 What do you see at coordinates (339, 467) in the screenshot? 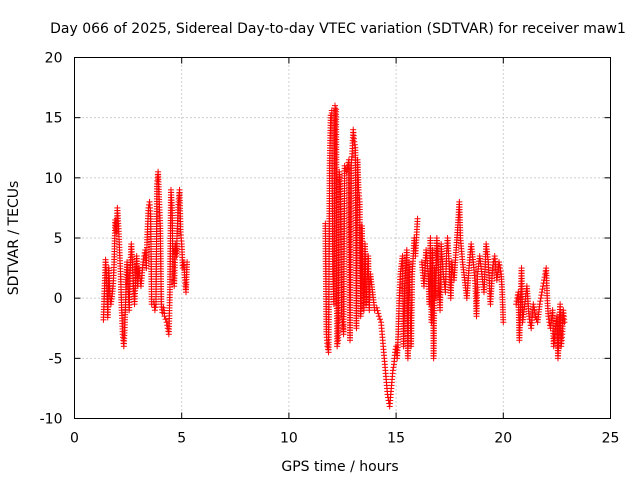
I see `x-axis-label: GPS time / hours` at bounding box center [339, 467].